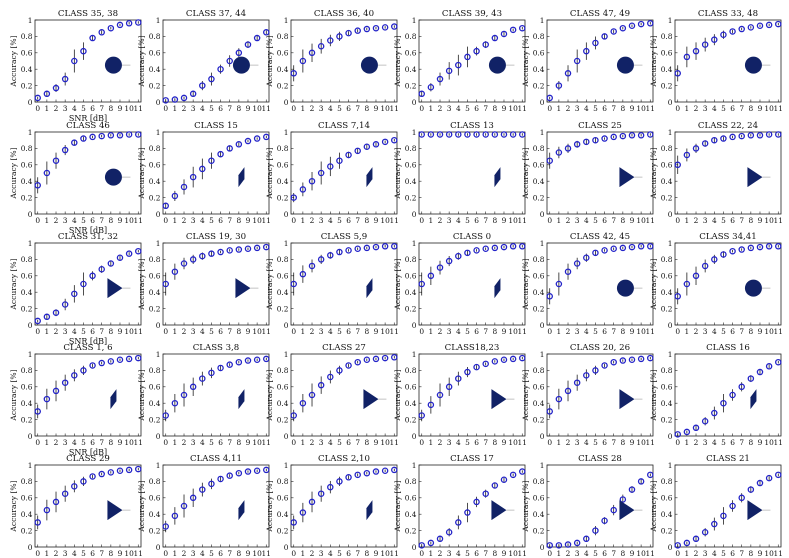  What do you see at coordinates (321, 220) in the screenshot?
I see `x-tick-label: 3` at bounding box center [321, 220].